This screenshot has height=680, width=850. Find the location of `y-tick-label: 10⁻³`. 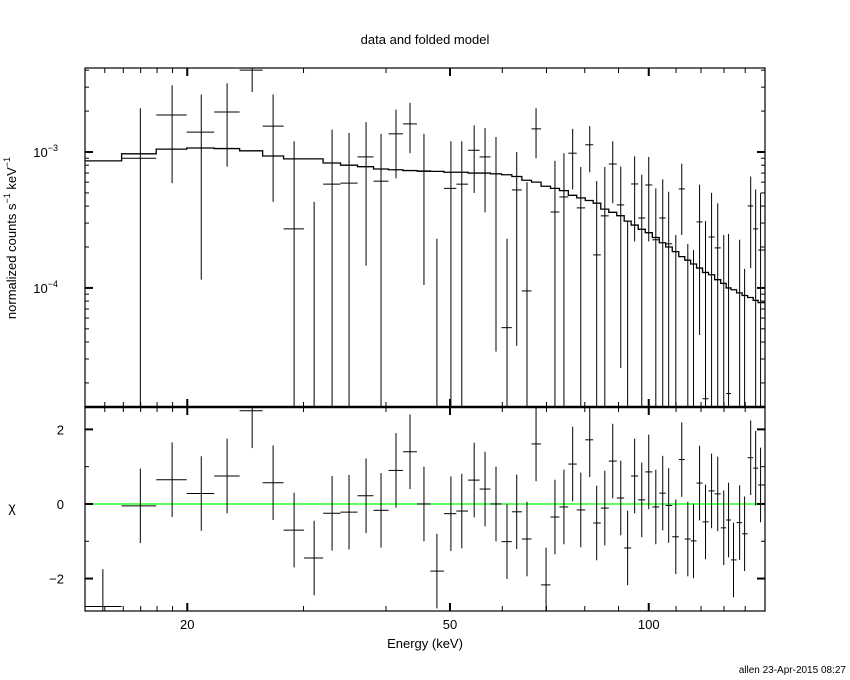

y-tick-label: 10⁻³ is located at coordinates (45, 151).